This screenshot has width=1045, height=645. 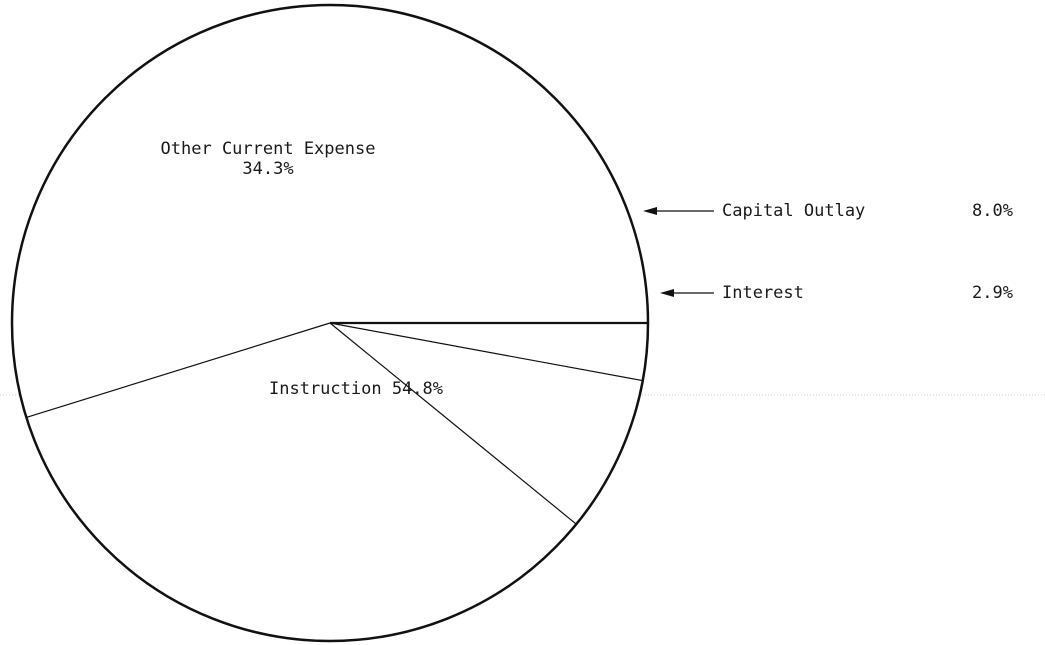 I want to click on callout-value-interest: 2.9%, so click(x=992, y=293).